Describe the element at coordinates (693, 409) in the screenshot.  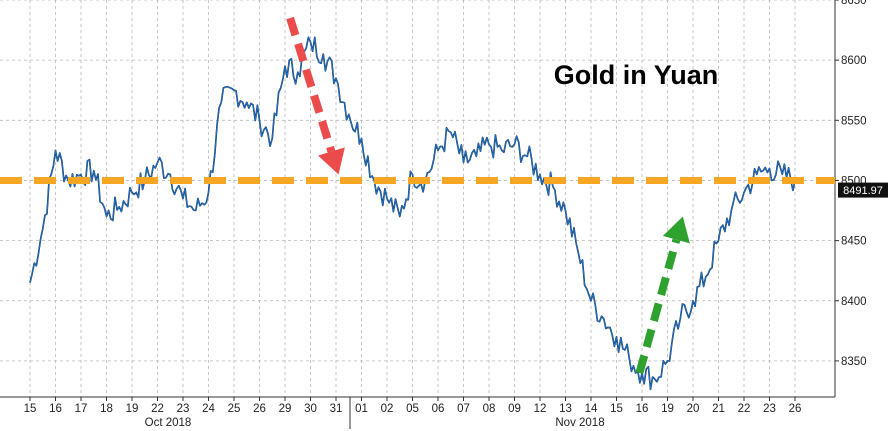
I see `x-tick-label: 20` at that location.